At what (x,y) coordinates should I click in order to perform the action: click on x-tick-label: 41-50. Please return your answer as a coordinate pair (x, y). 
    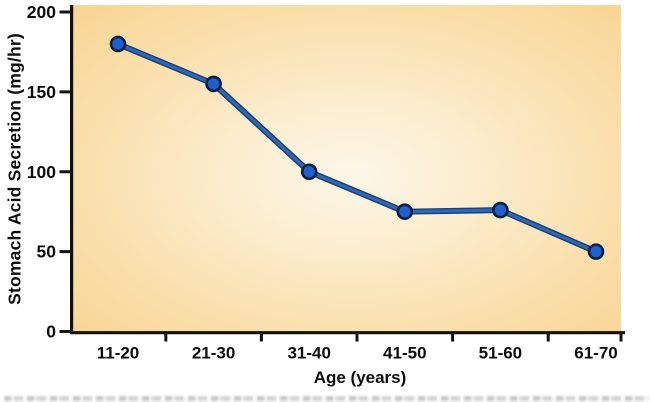
    Looking at the image, I should click on (404, 353).